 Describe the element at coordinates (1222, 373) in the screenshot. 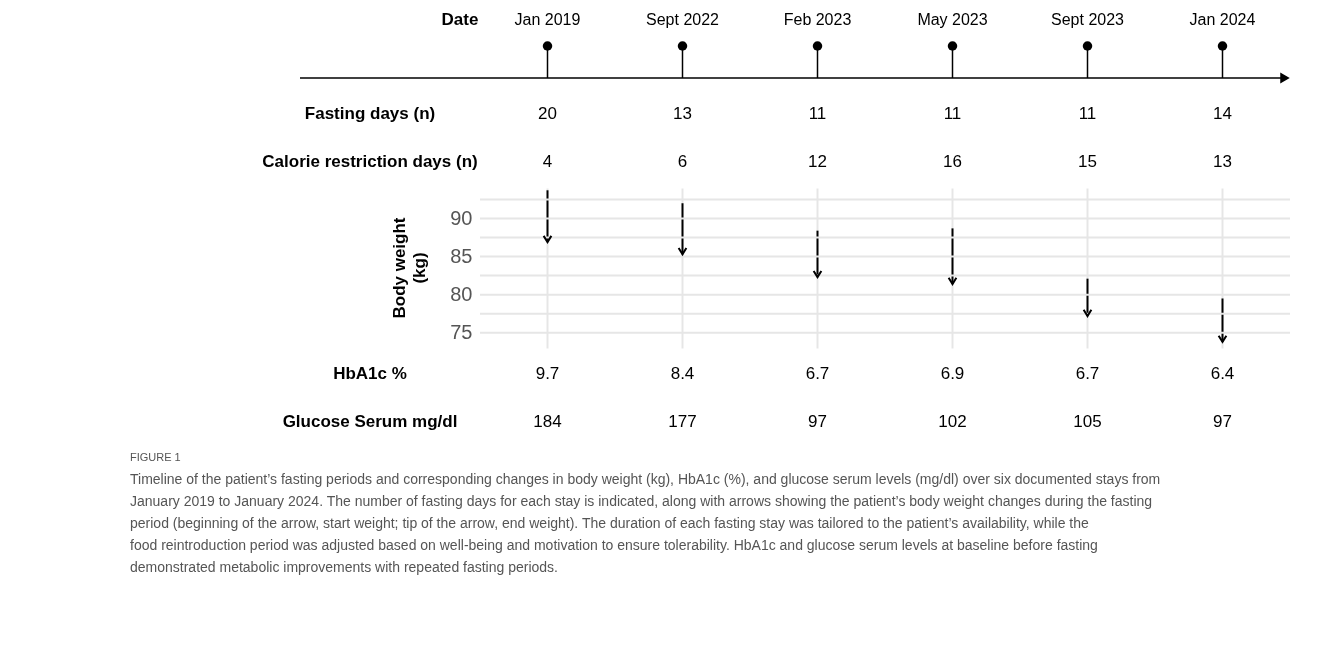

I see `data-label: 6.4` at that location.